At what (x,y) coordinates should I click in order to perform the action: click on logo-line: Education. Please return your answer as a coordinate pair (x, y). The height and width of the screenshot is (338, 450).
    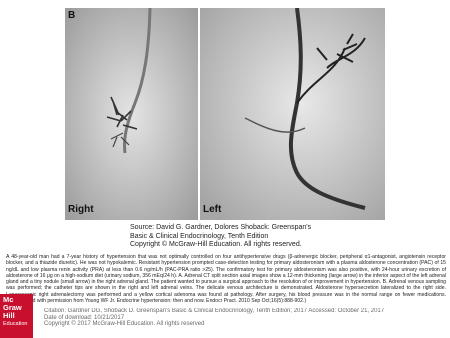
    Looking at the image, I should click on (15, 324).